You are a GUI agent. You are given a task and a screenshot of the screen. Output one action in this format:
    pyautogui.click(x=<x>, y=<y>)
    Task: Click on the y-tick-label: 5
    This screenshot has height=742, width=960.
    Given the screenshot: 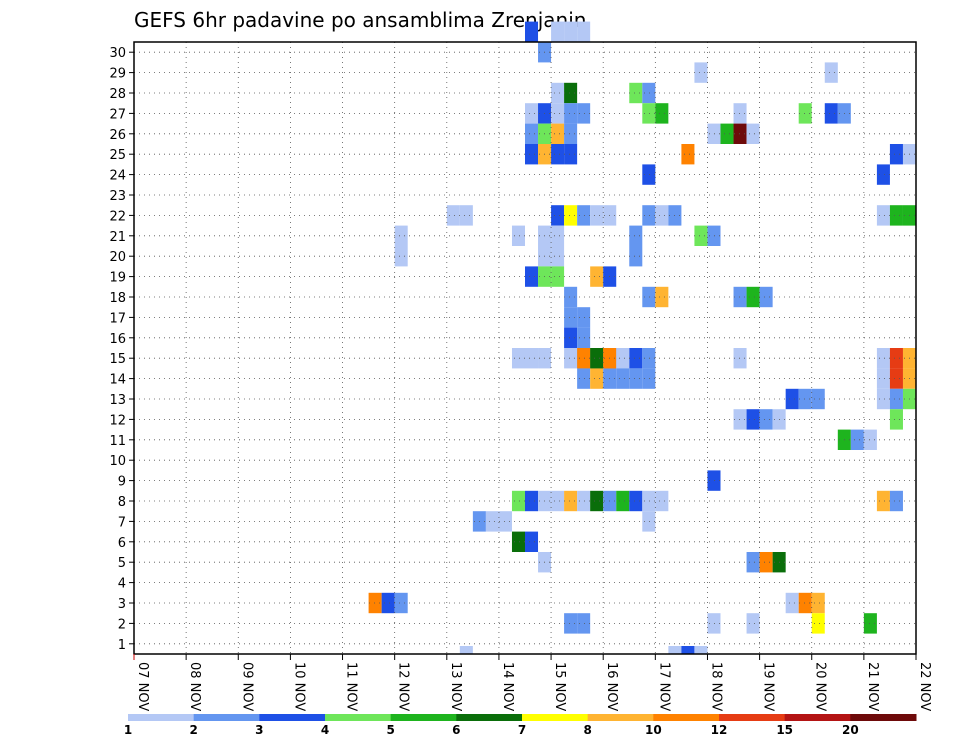 What is the action you would take?
    pyautogui.click(x=122, y=563)
    